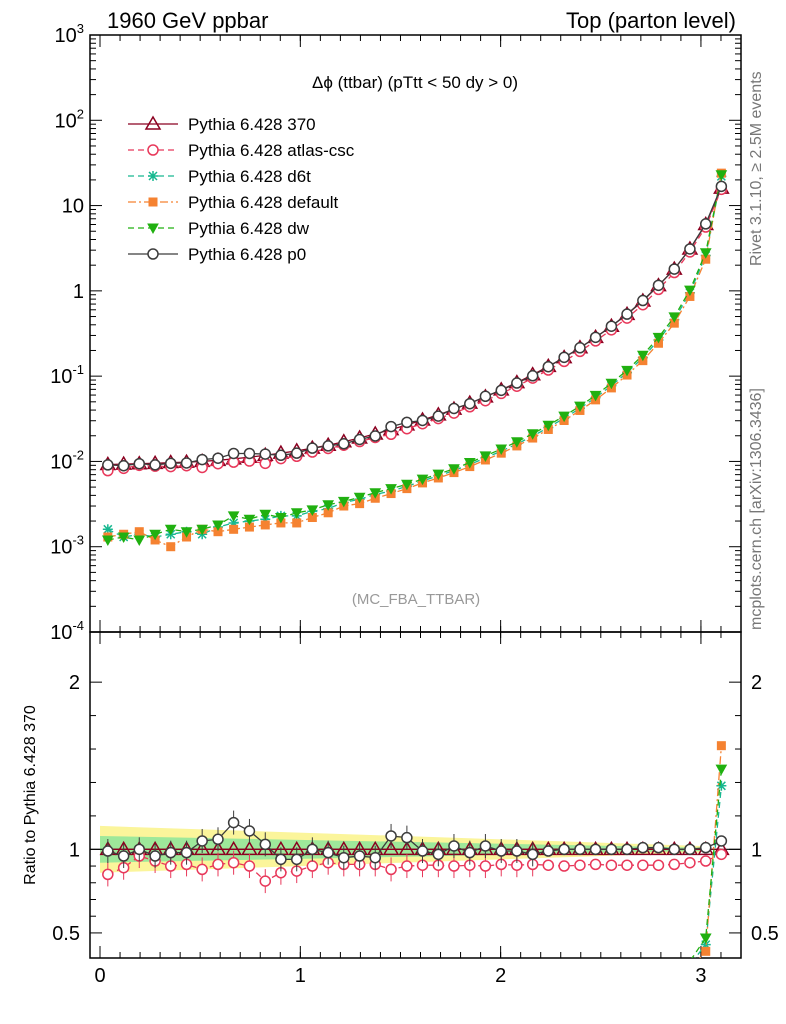 The image size is (786, 1024). Describe the element at coordinates (249, 176) in the screenshot. I see `legend-label: Pythia 6.428 d6t` at that location.